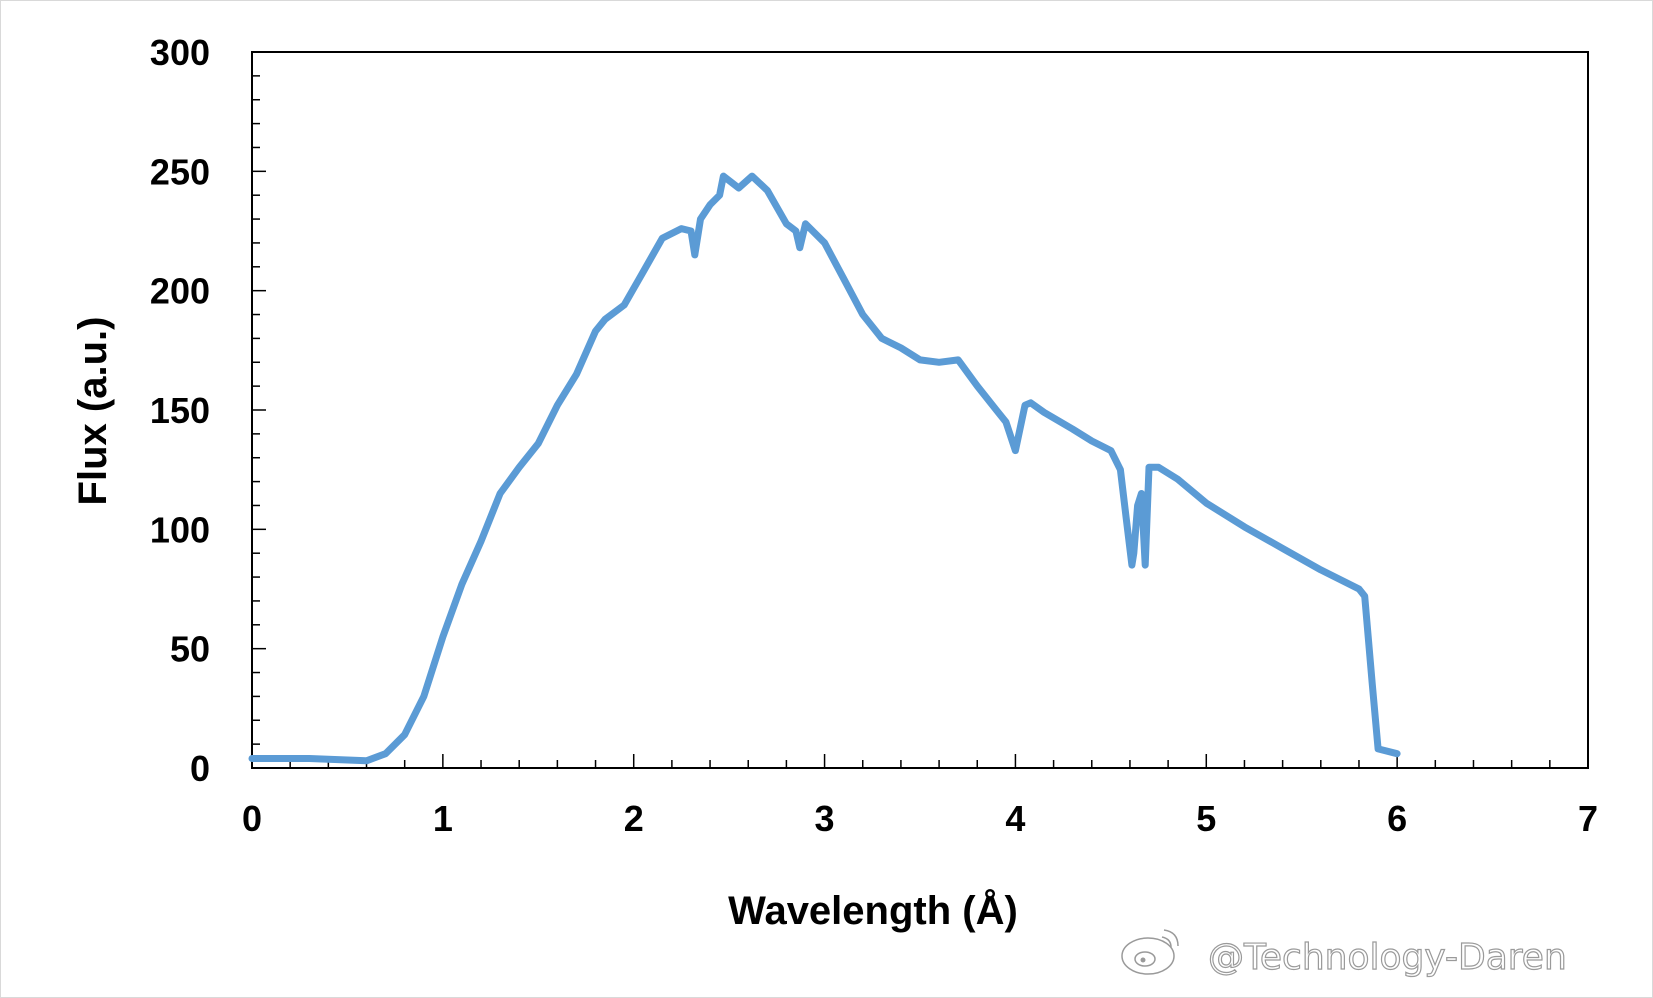 This screenshot has width=1653, height=998. Describe the element at coordinates (190, 649) in the screenshot. I see `y-tick-label: 50` at that location.